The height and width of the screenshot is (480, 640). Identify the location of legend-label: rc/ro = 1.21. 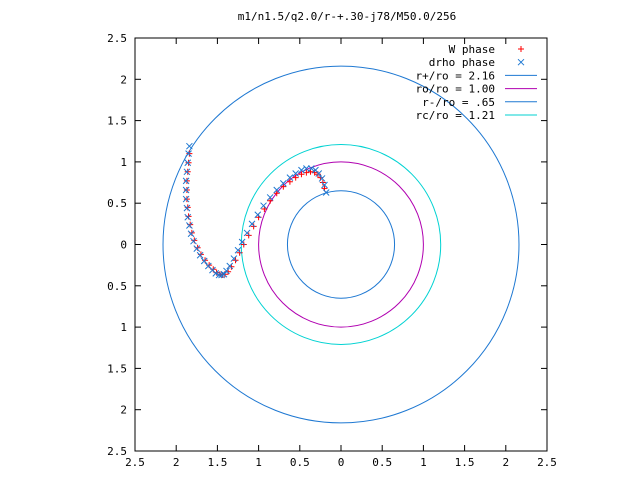
(455, 115).